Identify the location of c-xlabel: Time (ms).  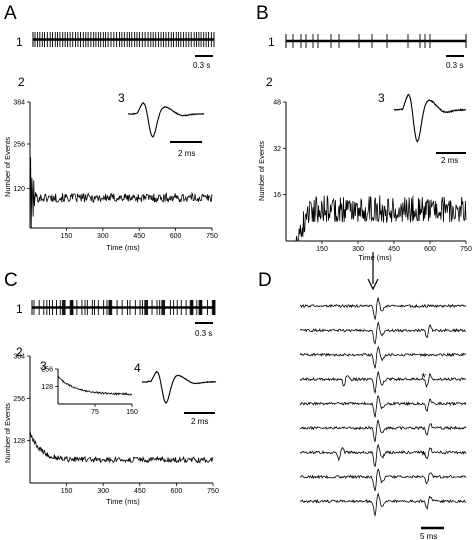
(123, 501).